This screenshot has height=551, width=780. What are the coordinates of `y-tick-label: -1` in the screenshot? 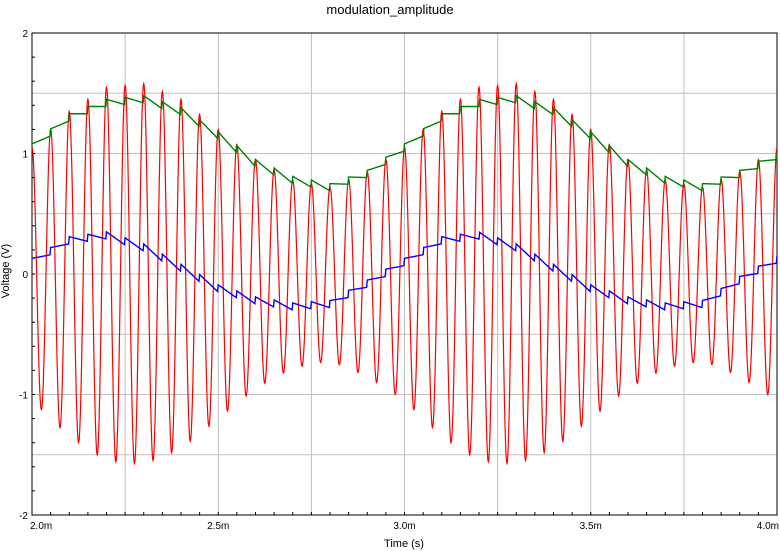 It's located at (23, 396).